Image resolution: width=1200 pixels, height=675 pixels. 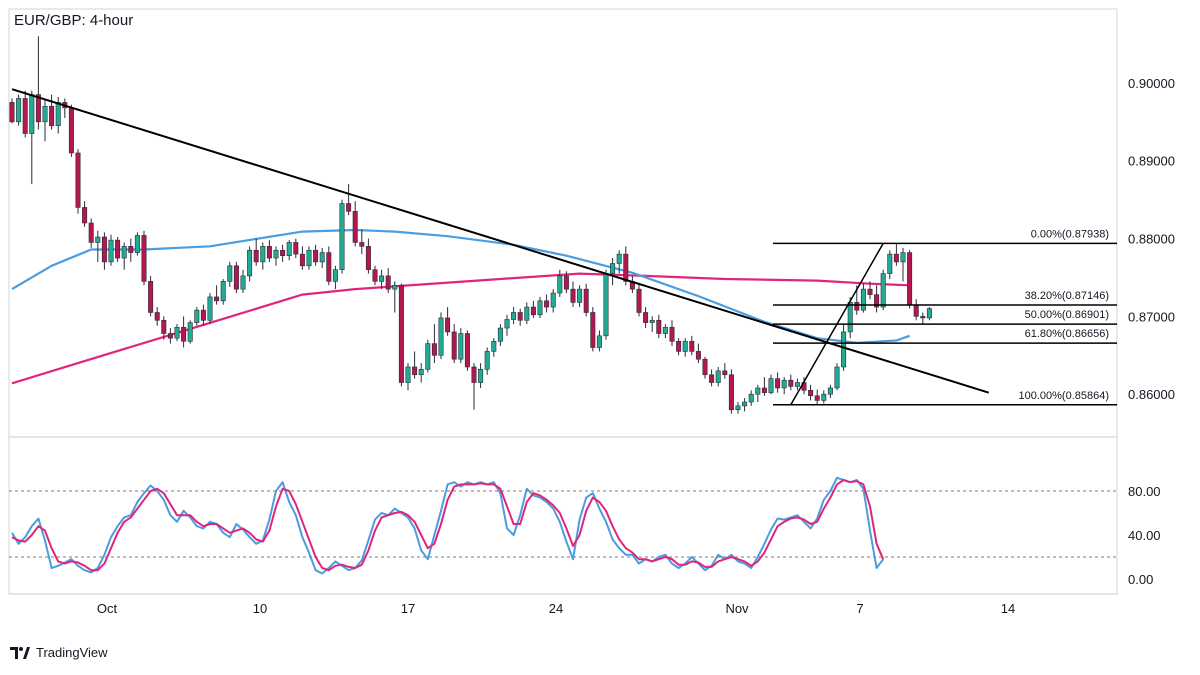 What do you see at coordinates (1140, 579) in the screenshot?
I see `stochastic-tick-label: 0.00` at bounding box center [1140, 579].